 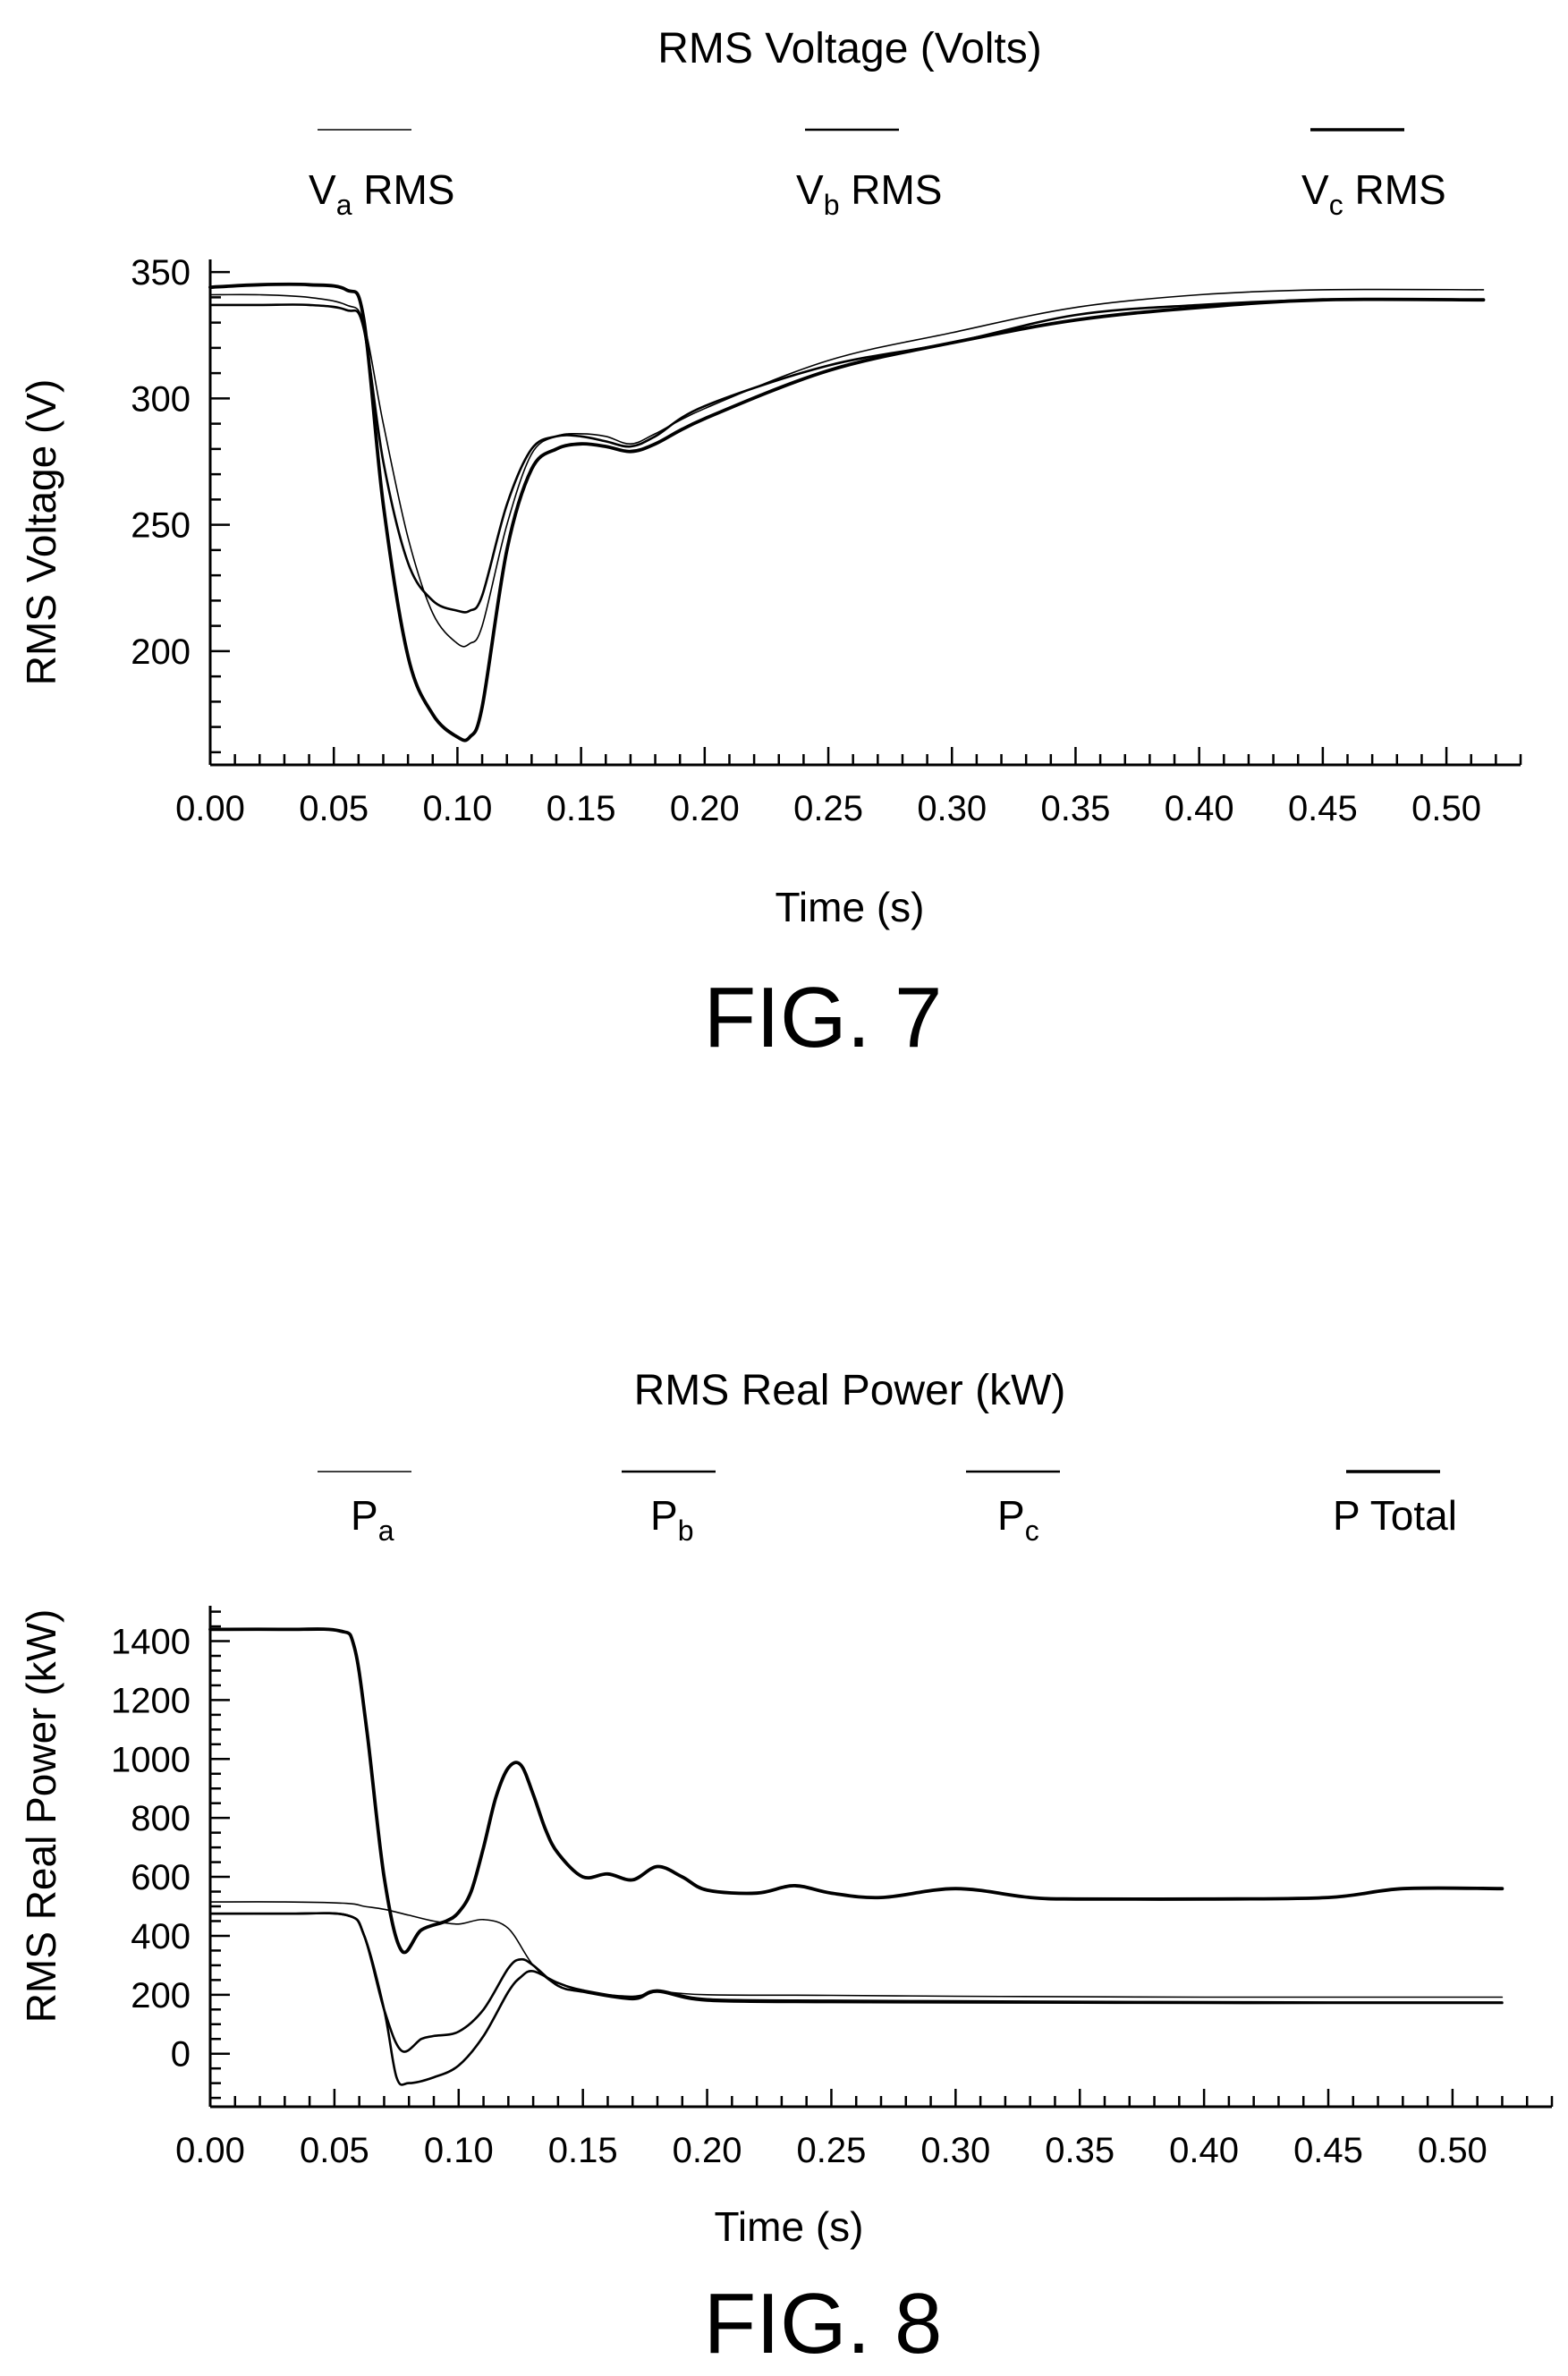 I want to click on series-line-pa, so click(x=857, y=1949).